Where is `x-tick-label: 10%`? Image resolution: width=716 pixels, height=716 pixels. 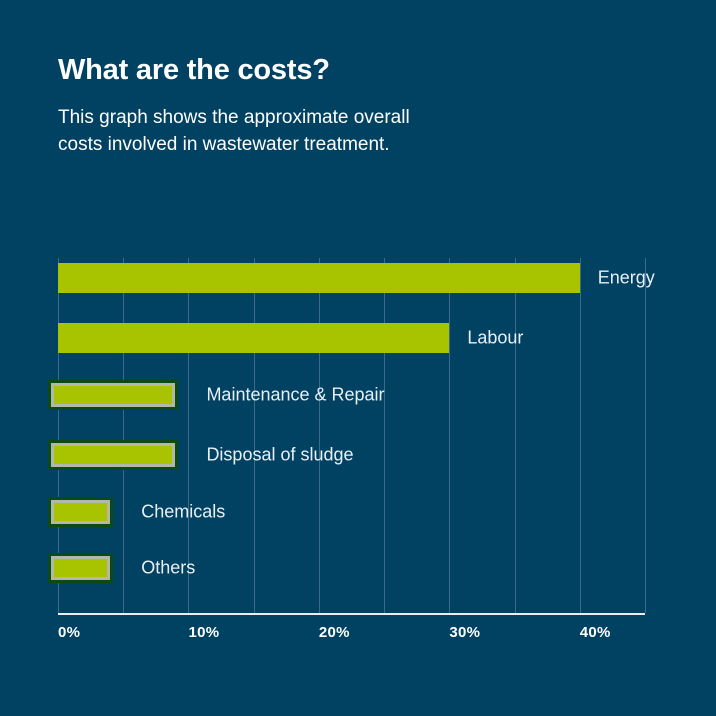
x-tick-label: 10% is located at coordinates (204, 632).